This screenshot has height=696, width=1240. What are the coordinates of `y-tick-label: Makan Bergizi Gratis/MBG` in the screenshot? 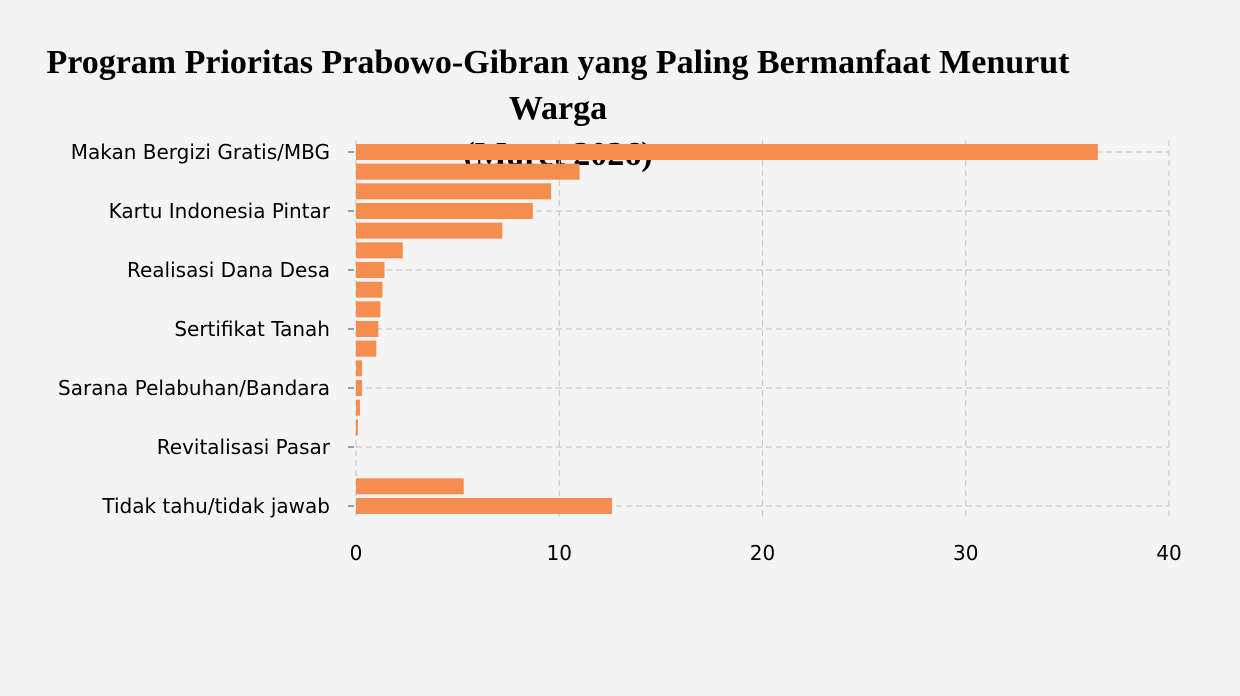 It's located at (200, 152).